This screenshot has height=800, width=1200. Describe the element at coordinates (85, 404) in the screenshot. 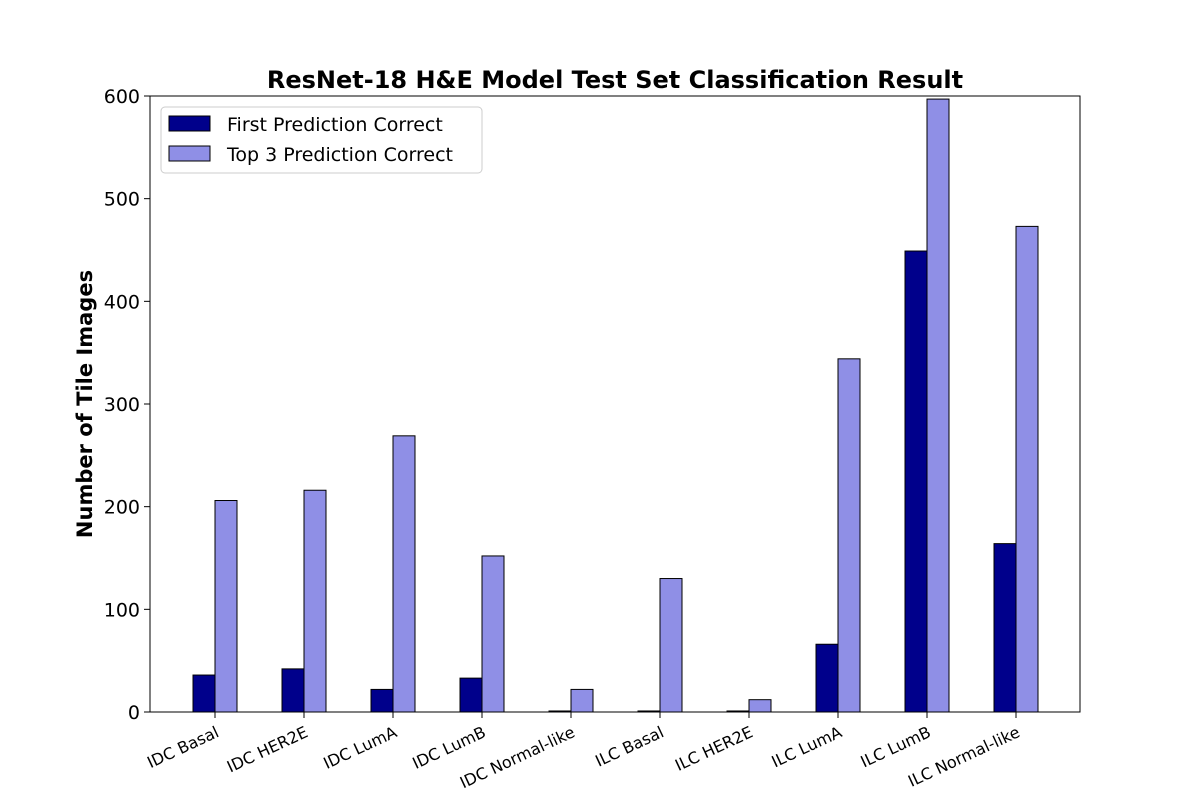

I see `y-axis-label: Number of Tile Images` at that location.